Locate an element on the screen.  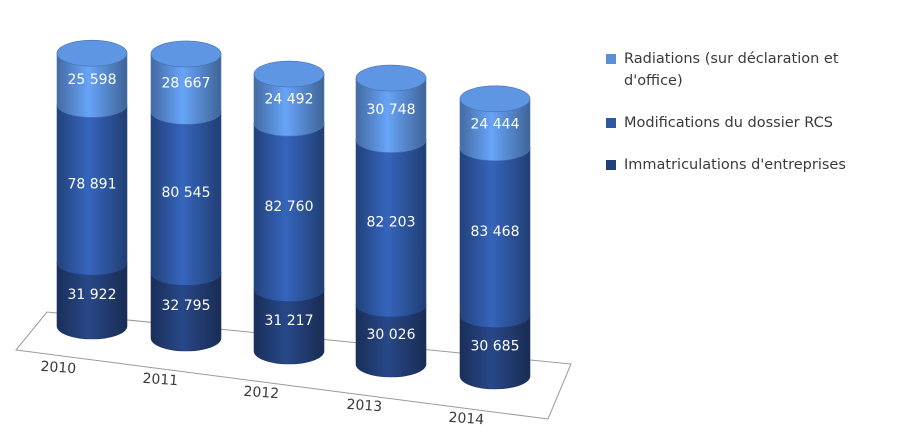
bar-radiations-2014 is located at coordinates (495, 129).